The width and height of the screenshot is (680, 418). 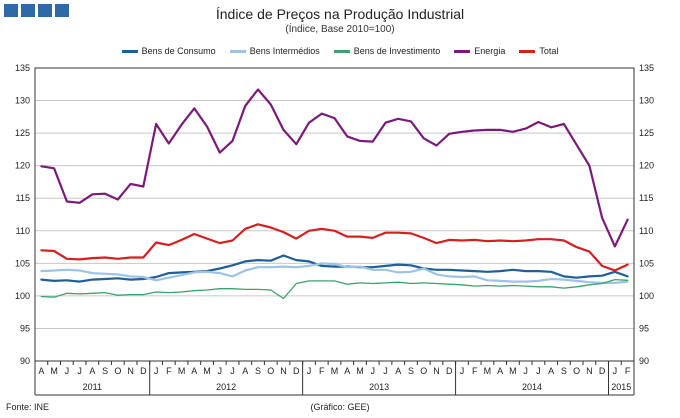 I want to click on legend-item: Bens de Investimento, so click(x=387, y=51).